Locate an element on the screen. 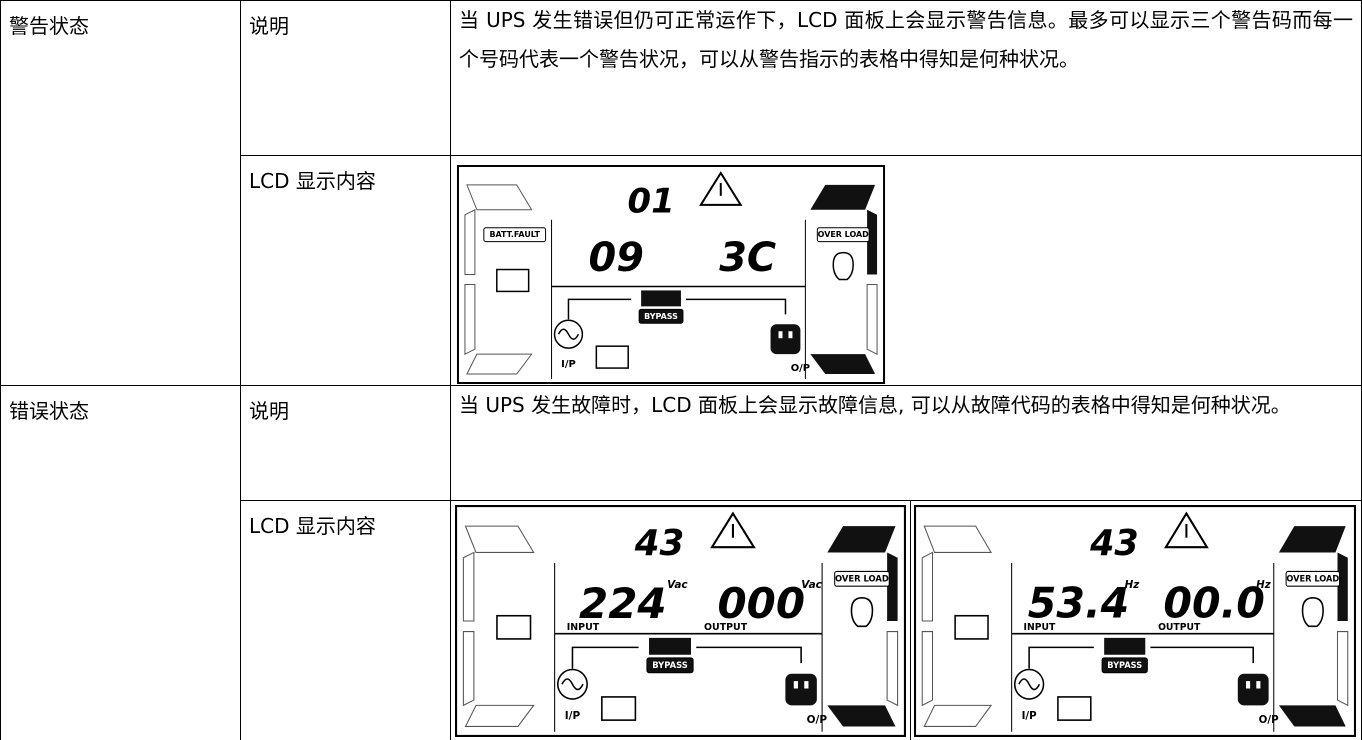 The width and height of the screenshot is (1362, 740). item-cell: LCD 显示内容 is located at coordinates (345, 270).